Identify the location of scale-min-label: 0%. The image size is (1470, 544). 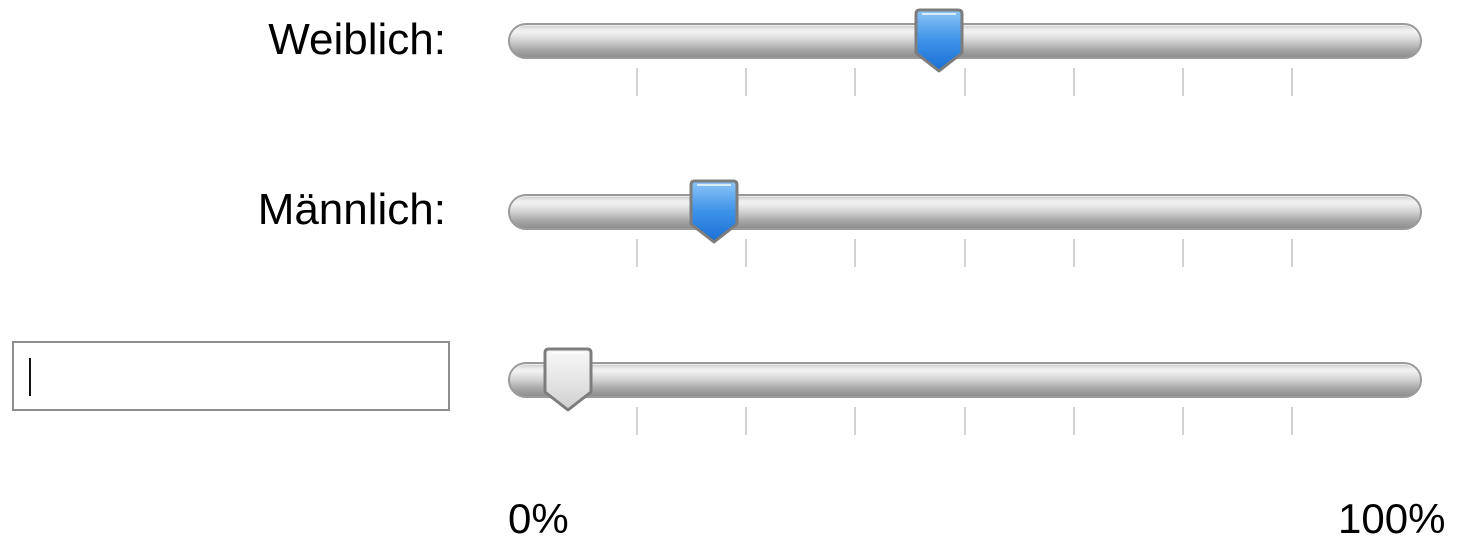
(538, 518).